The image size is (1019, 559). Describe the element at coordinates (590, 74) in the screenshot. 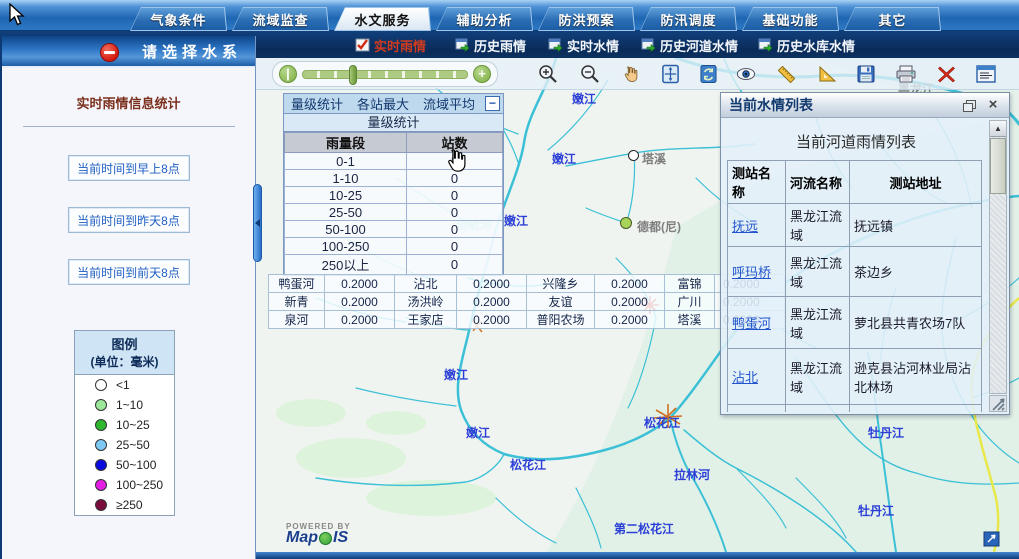

I see `zoom-out-icon` at that location.